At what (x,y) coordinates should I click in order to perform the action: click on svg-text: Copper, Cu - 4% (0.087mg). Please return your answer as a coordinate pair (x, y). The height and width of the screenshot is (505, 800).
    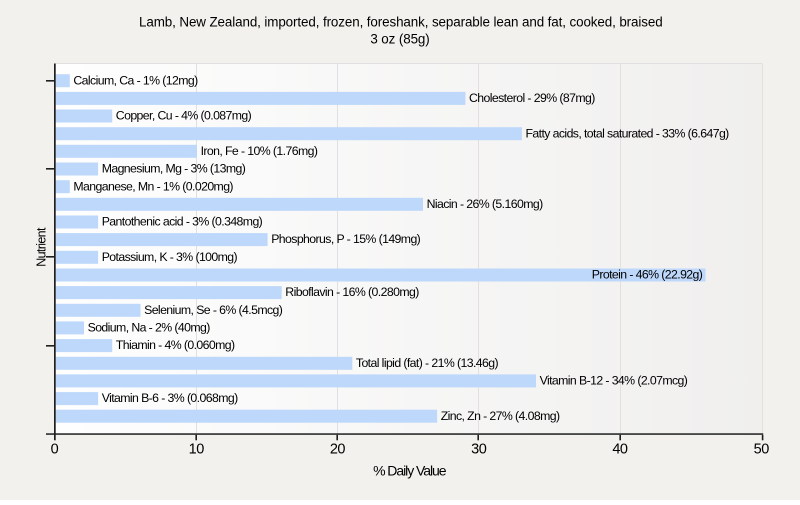
    Looking at the image, I should click on (184, 116).